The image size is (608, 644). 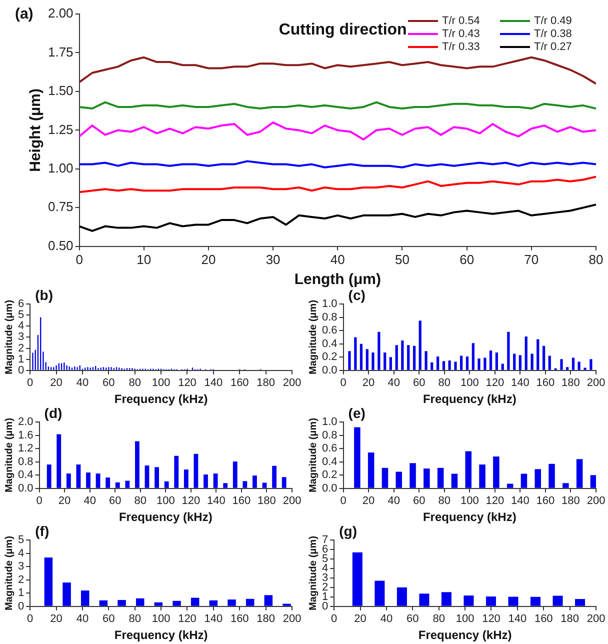 What do you see at coordinates (26, 462) in the screenshot?
I see `y-tick-label: 0.8` at bounding box center [26, 462].